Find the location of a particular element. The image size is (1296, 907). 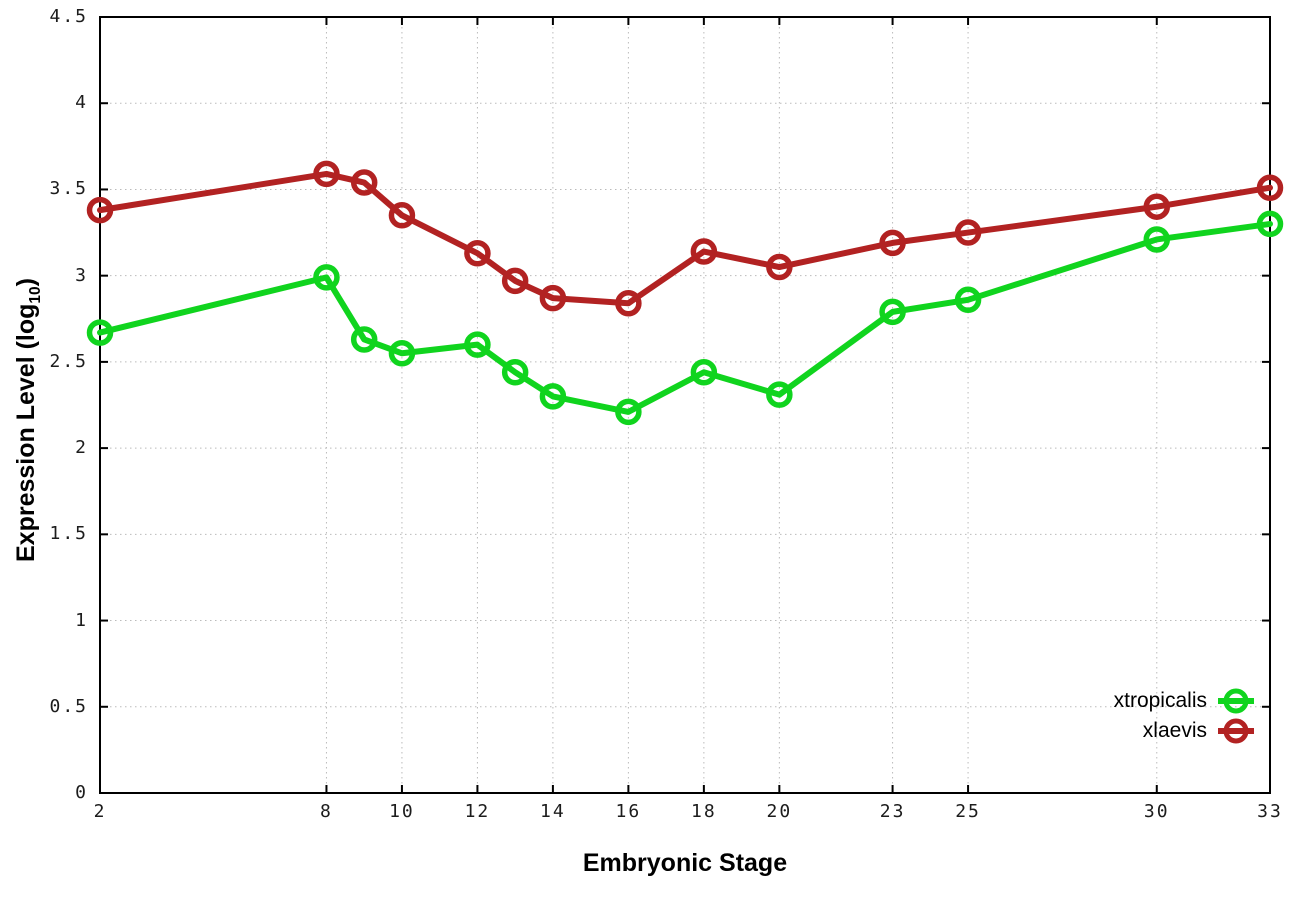

x-tick-label-18: 18 is located at coordinates (704, 811).